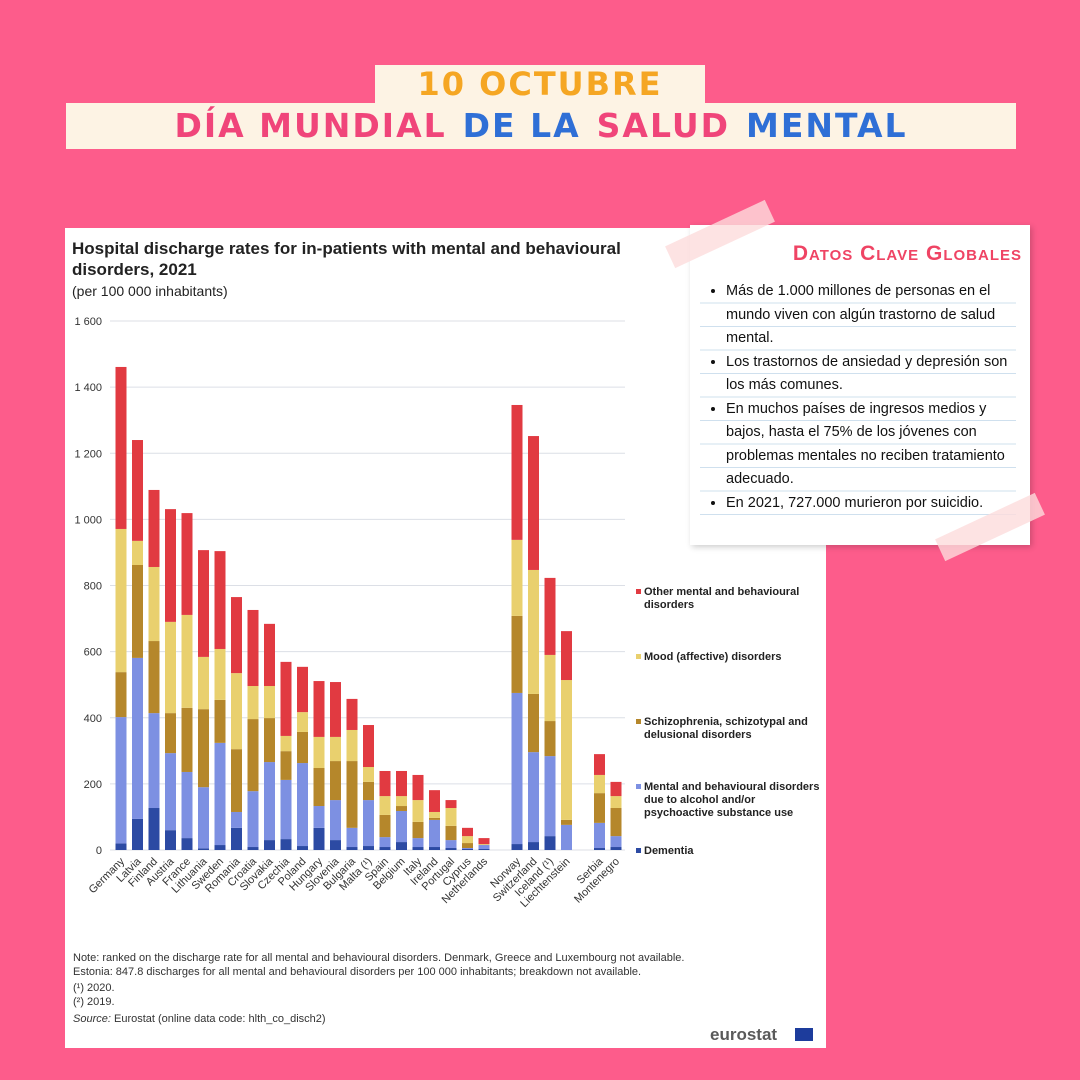 The width and height of the screenshot is (1080, 1080). Describe the element at coordinates (722, 598) in the screenshot. I see `legend-label: Other mental and behavioural disorders` at that location.